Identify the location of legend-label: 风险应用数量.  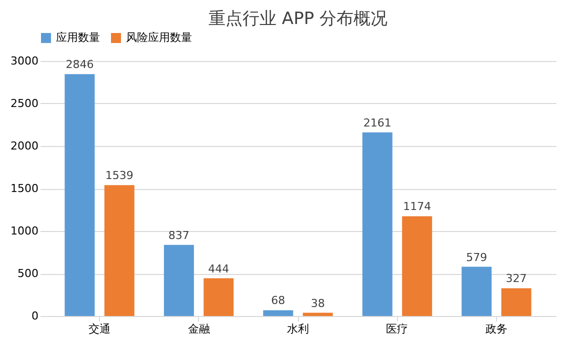
(159, 37).